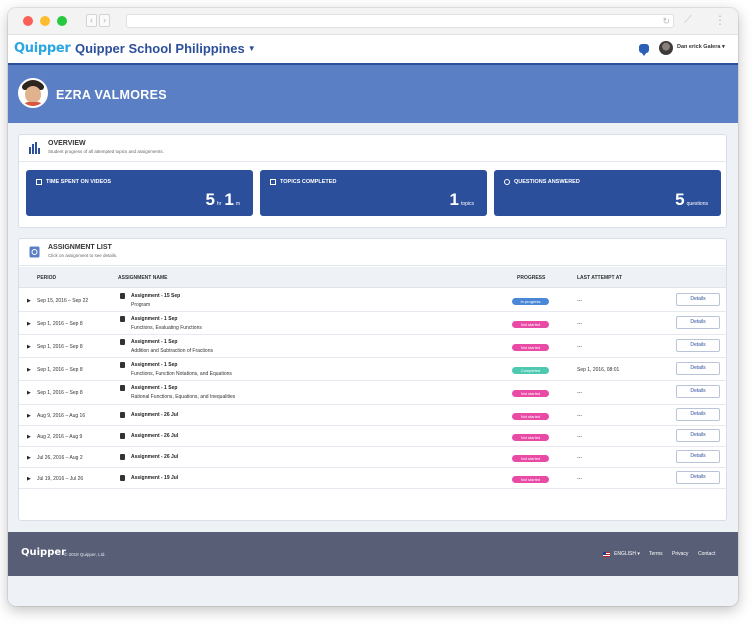 This screenshot has width=754, height=624. Describe the element at coordinates (720, 20) in the screenshot. I see `browser-menu-icon: ⋮` at that location.